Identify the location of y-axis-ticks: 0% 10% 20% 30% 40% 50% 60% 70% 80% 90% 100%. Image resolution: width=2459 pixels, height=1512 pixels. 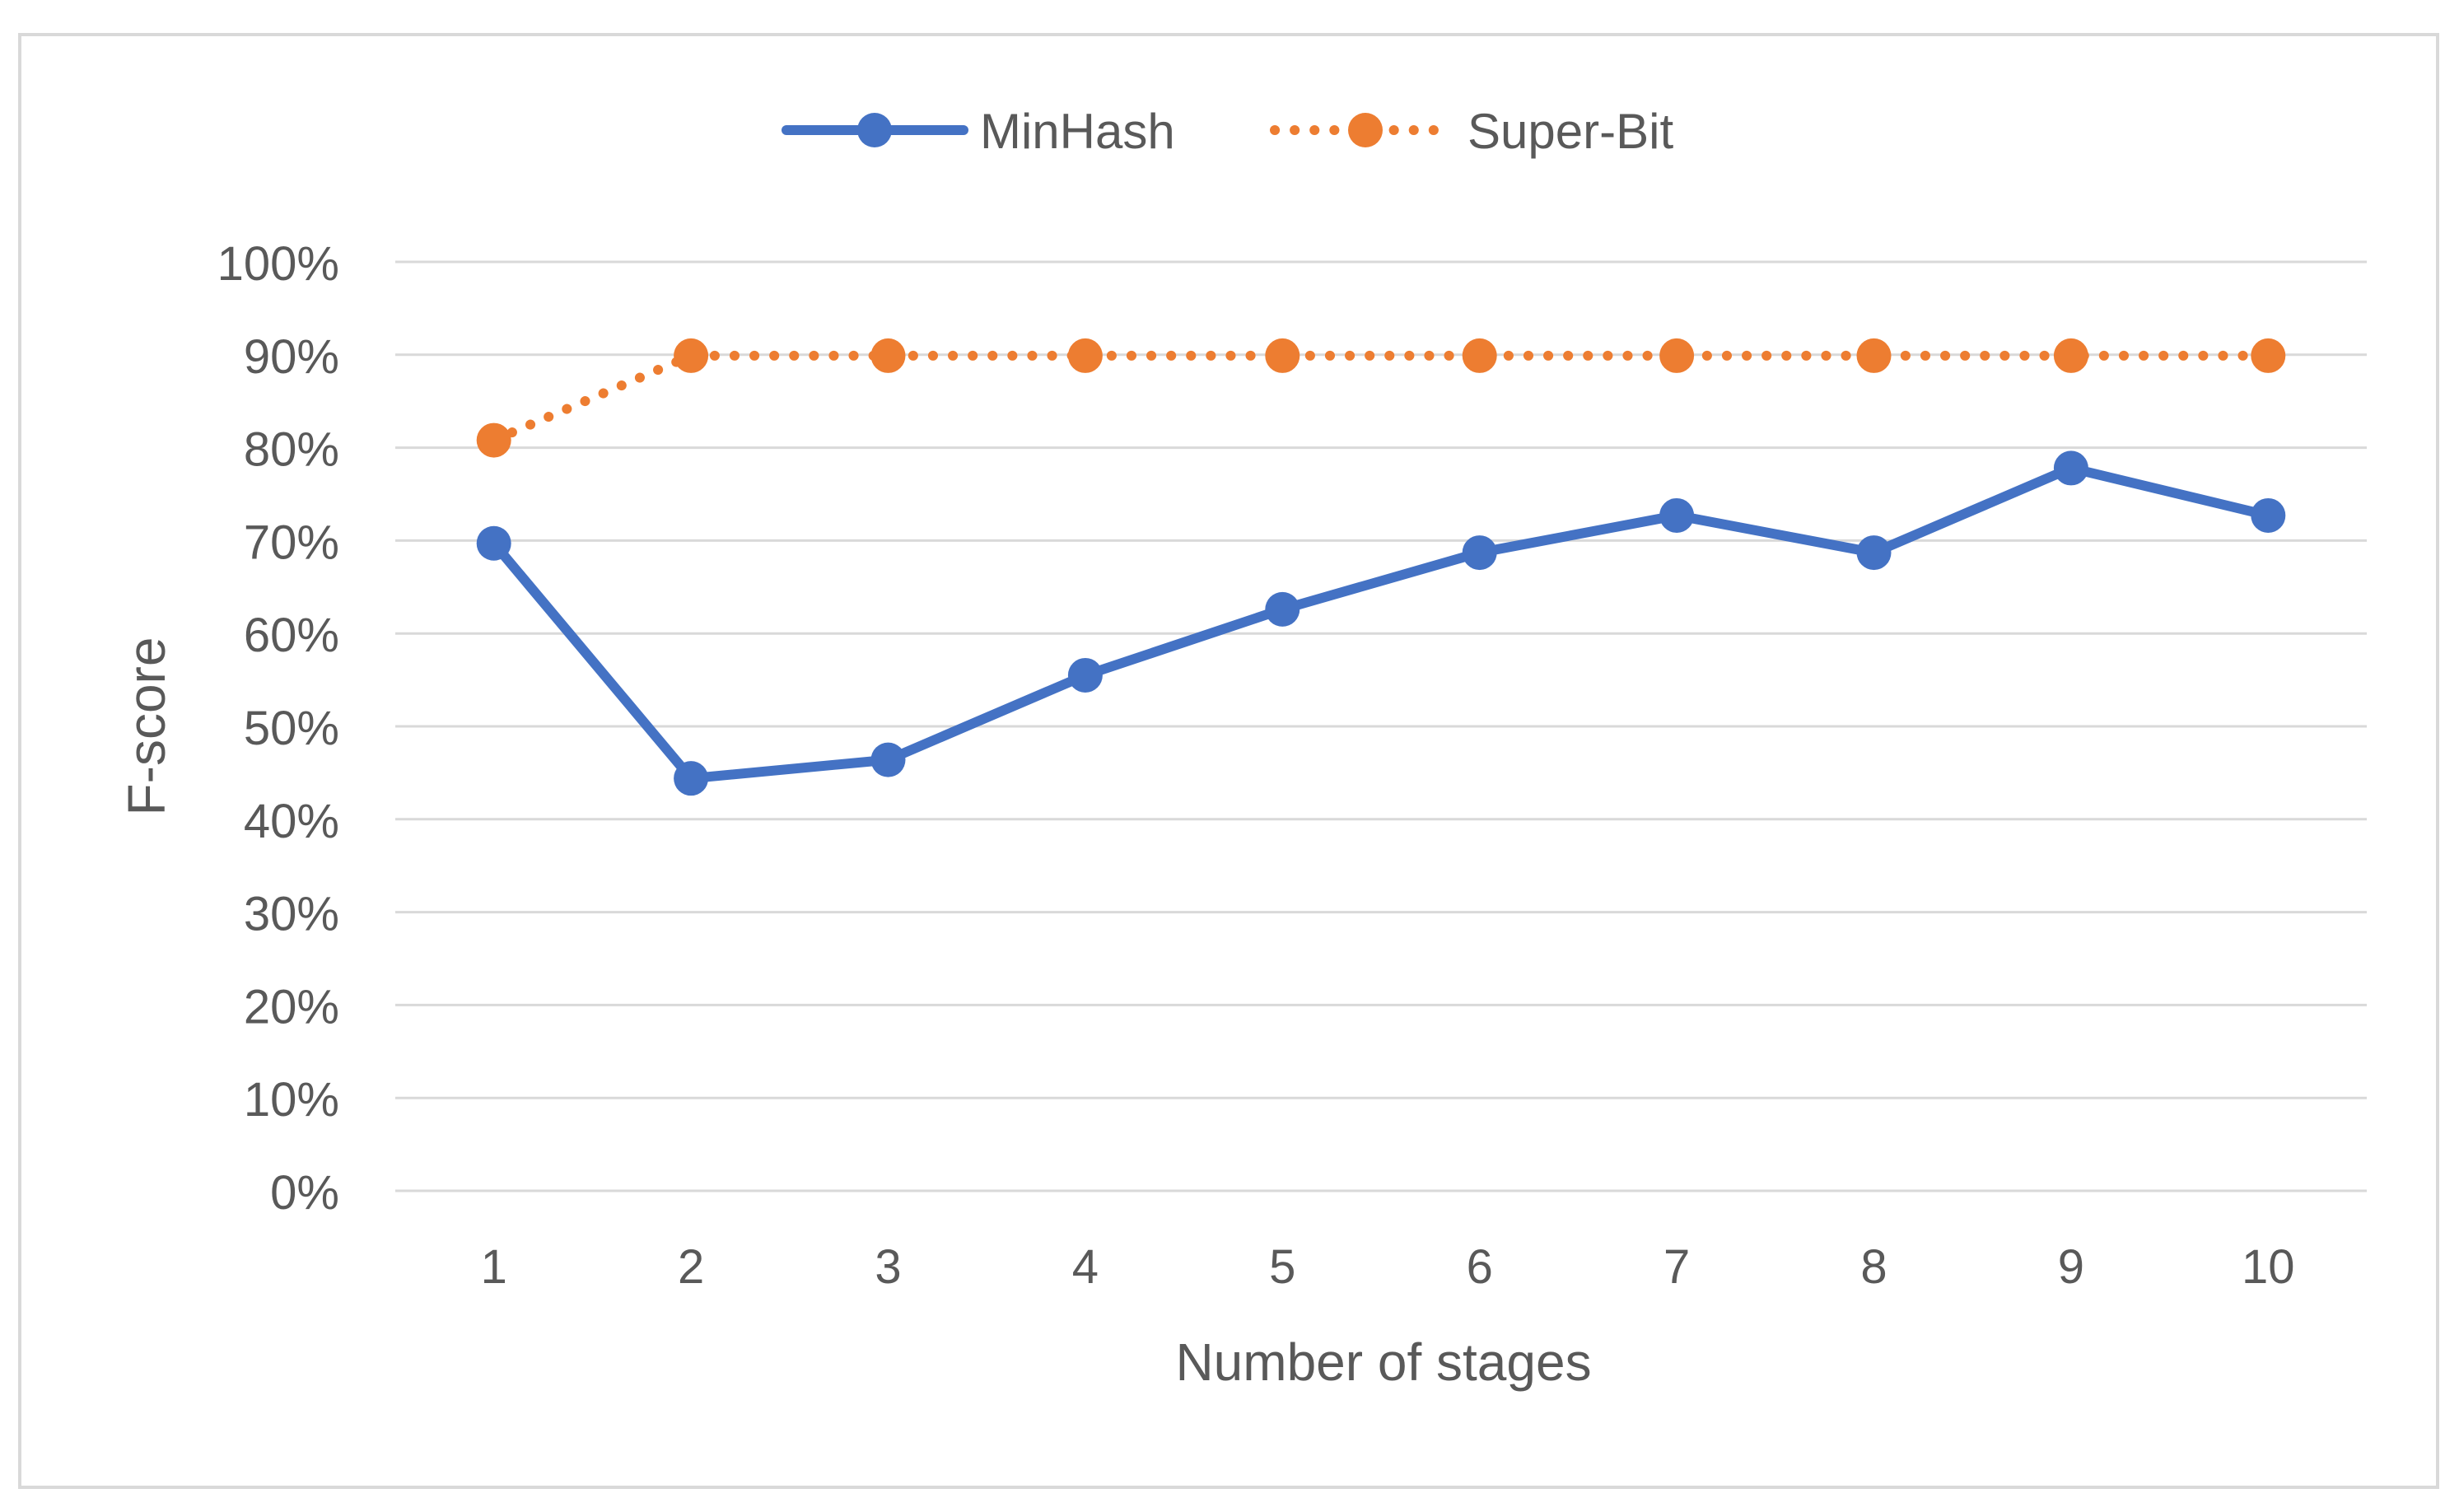
(278, 728).